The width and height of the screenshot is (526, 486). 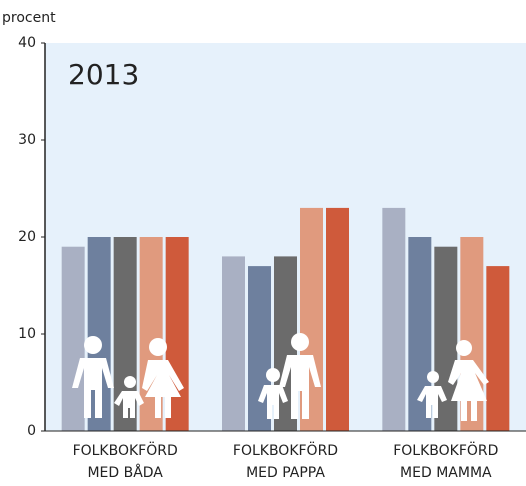 I want to click on y-tick-label: 40, so click(x=27, y=43).